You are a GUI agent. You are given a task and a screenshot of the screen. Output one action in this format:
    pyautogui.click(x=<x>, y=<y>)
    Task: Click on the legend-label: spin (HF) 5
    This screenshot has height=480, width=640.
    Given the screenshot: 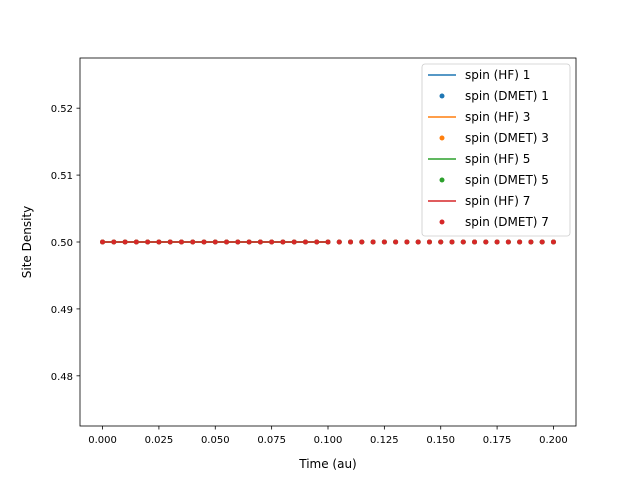 What is the action you would take?
    pyautogui.click(x=497, y=159)
    